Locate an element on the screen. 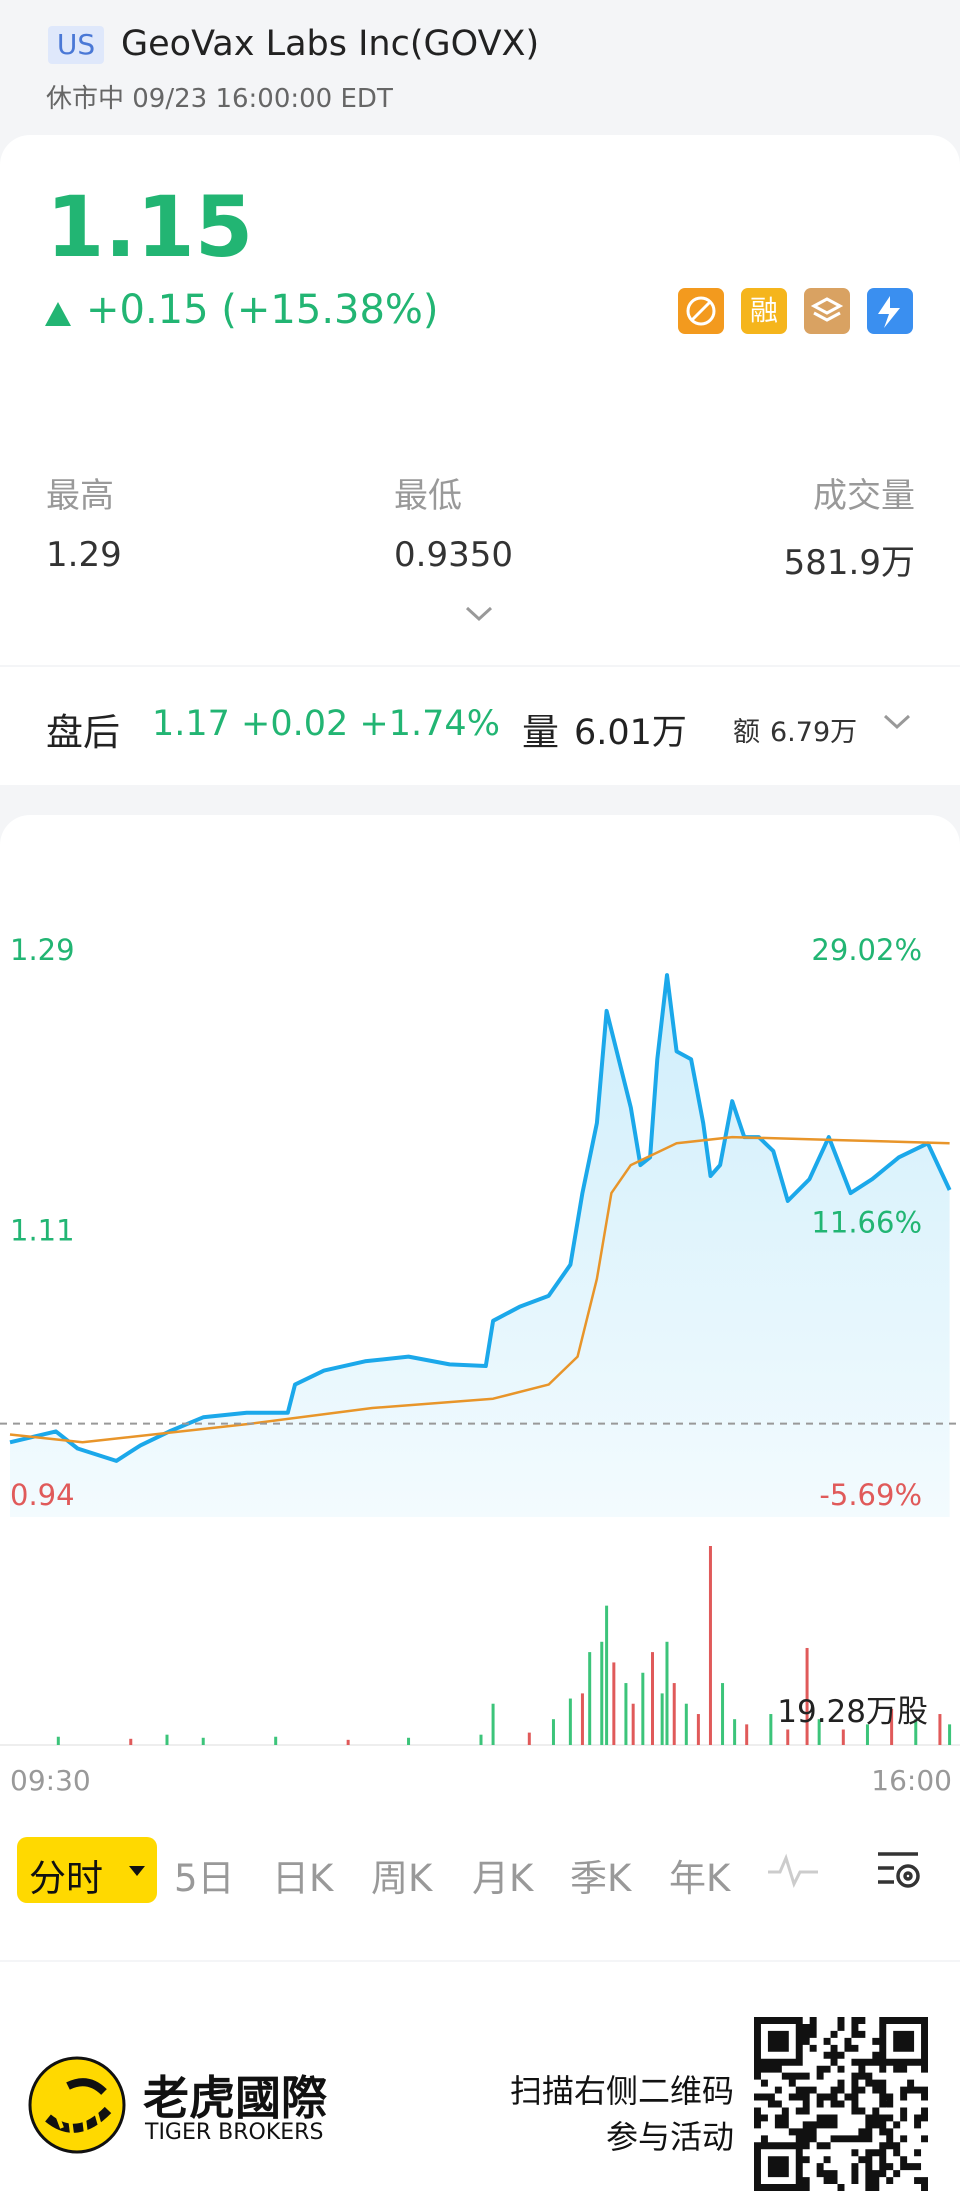  y2-tick-label: 11.66% is located at coordinates (866, 1223).